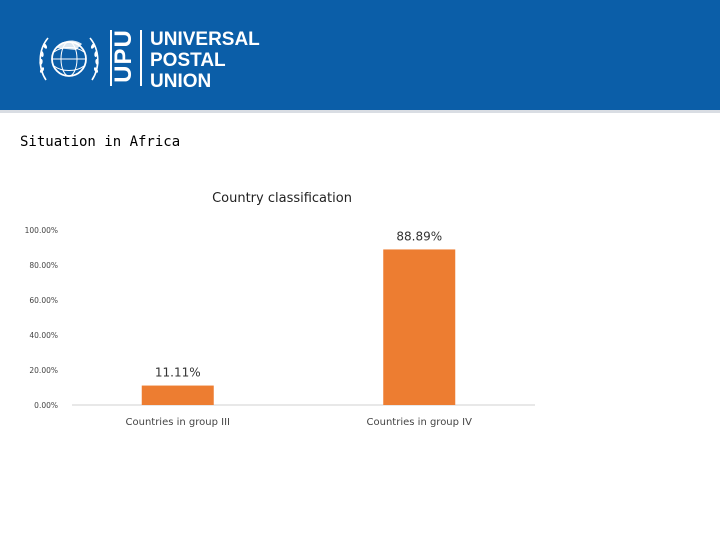  Describe the element at coordinates (43, 265) in the screenshot. I see `y-tick-label: 80.00%` at that location.